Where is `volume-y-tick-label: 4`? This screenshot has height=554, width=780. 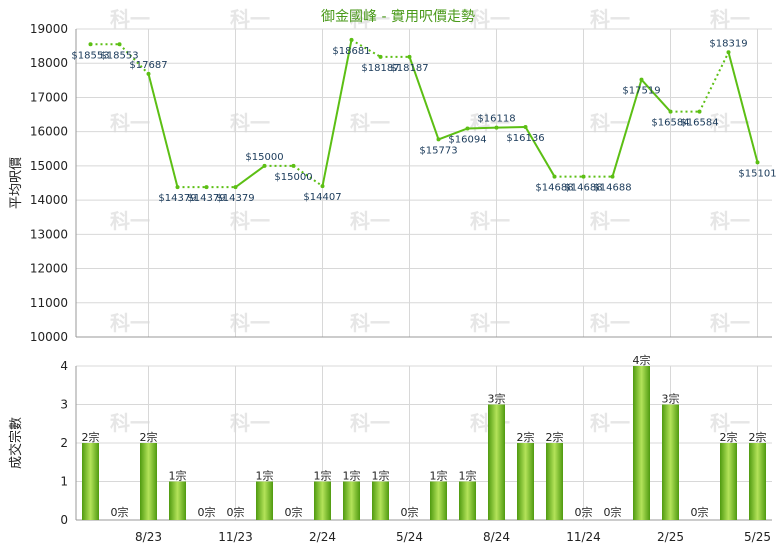
volume-y-tick-label: 4 is located at coordinates (64, 366).